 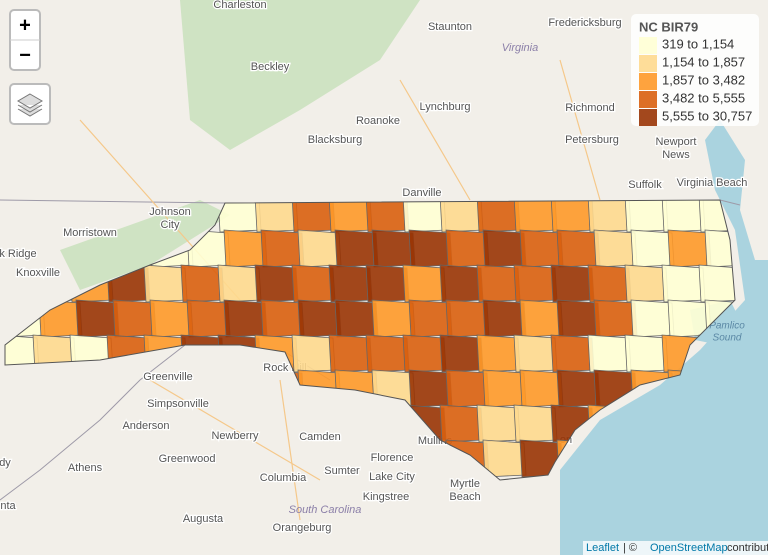 What do you see at coordinates (90, 233) in the screenshot?
I see `place-label: Morristown` at bounding box center [90, 233].